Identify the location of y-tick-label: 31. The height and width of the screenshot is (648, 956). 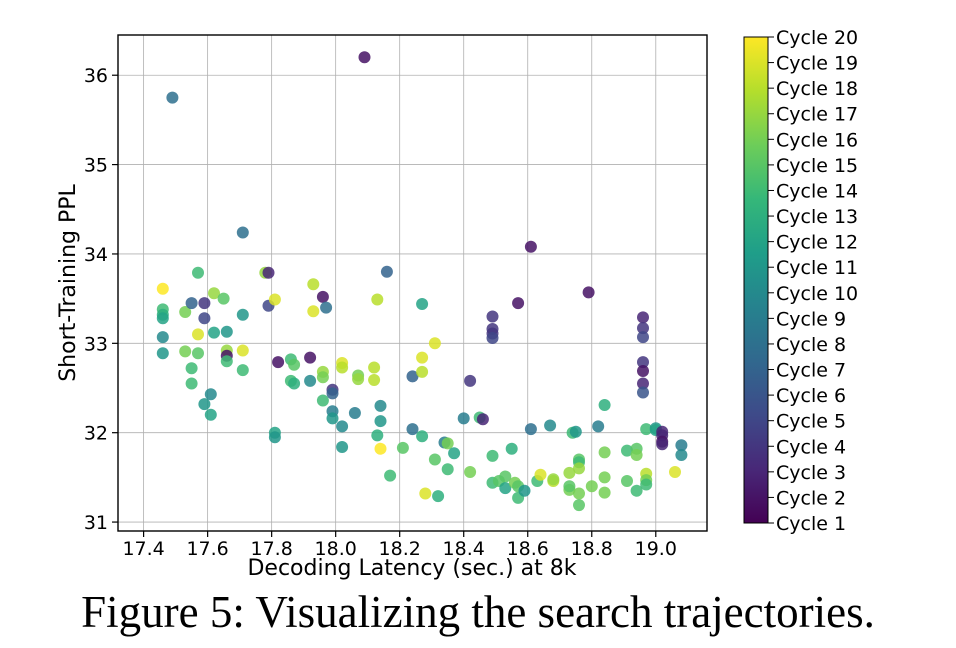
(96, 523).